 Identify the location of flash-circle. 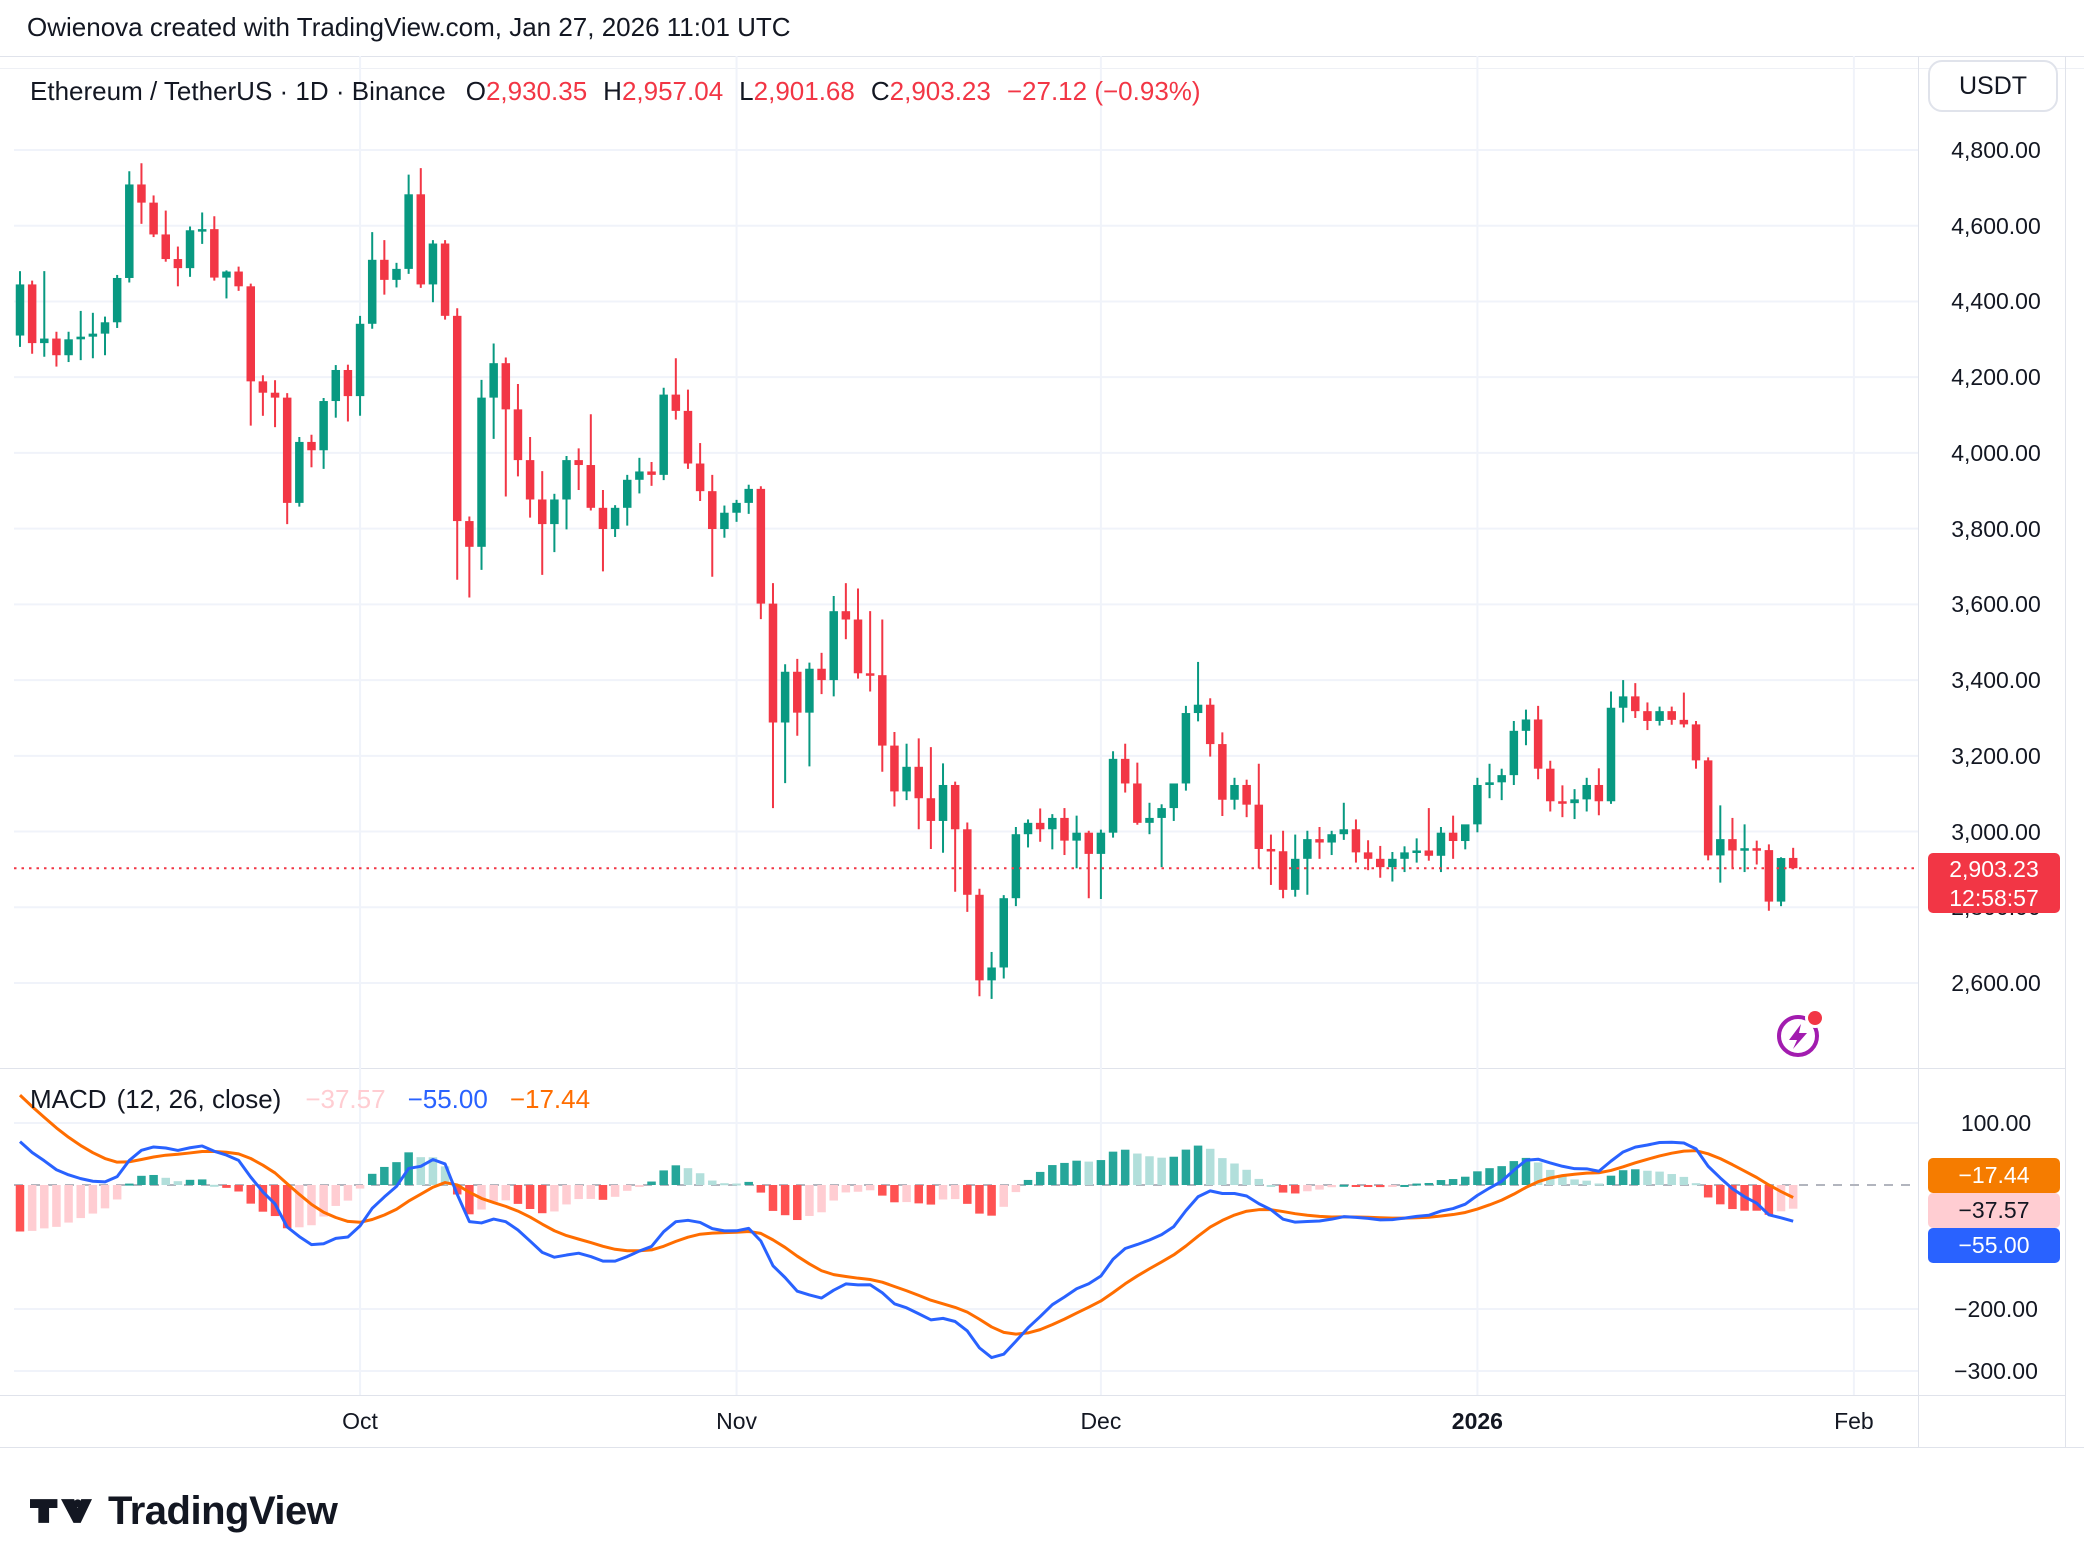
(1798, 1036).